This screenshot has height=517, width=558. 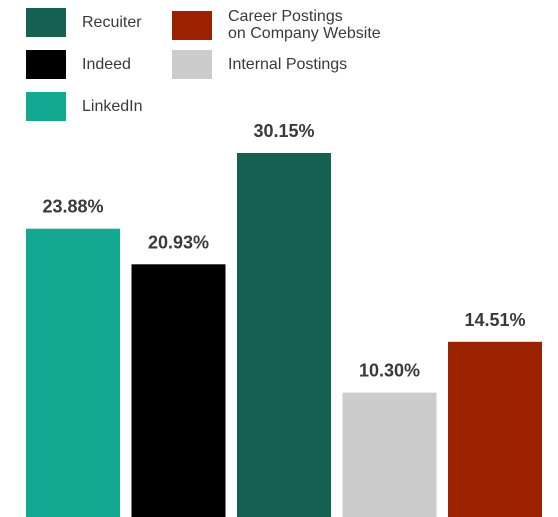 What do you see at coordinates (494, 320) in the screenshot?
I see `value-label-career-postings-on-company-website: 14.51%` at bounding box center [494, 320].